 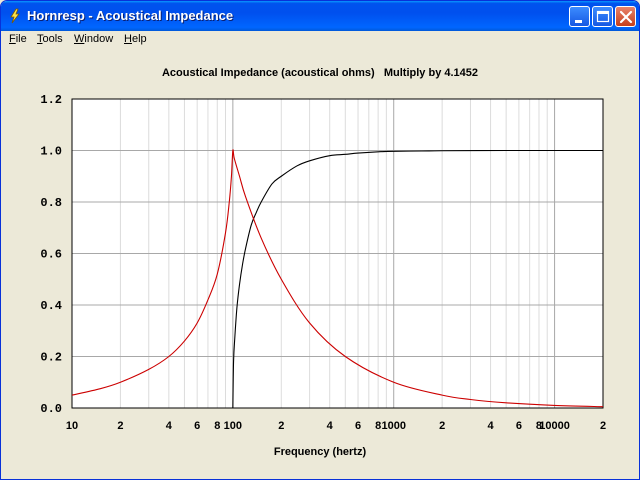 What do you see at coordinates (51, 152) in the screenshot?
I see `y-tick-label: 1.0` at bounding box center [51, 152].